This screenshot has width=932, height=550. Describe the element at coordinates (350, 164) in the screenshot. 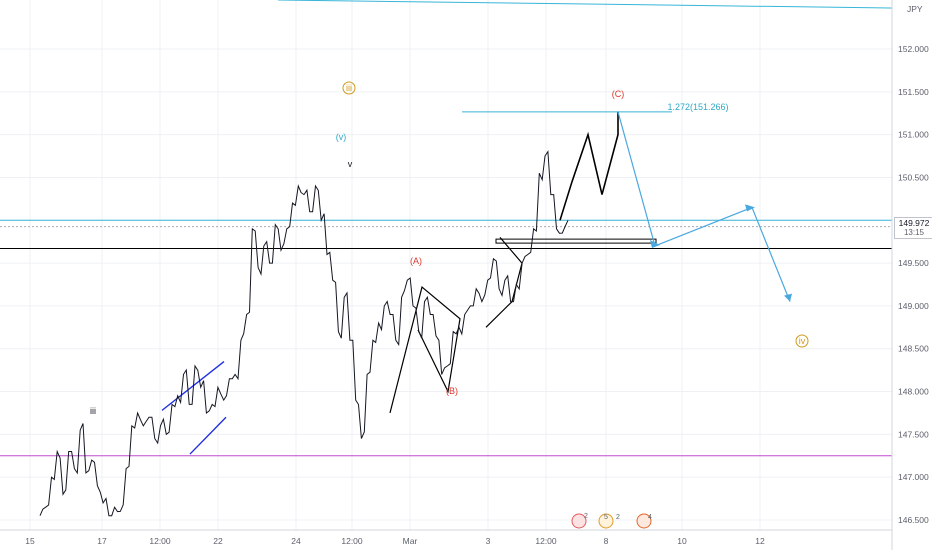

I see `wave-label-minor-v: v` at that location.